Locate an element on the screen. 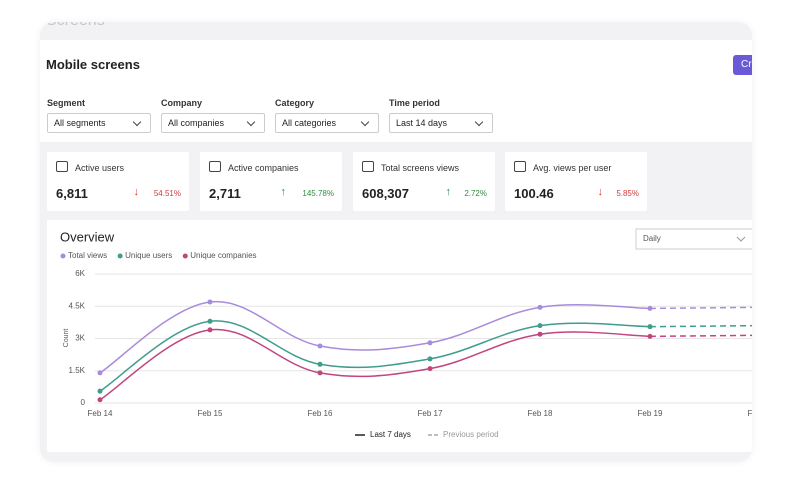 This screenshot has width=800, height=490. create-button: Create is located at coordinates (742, 65).